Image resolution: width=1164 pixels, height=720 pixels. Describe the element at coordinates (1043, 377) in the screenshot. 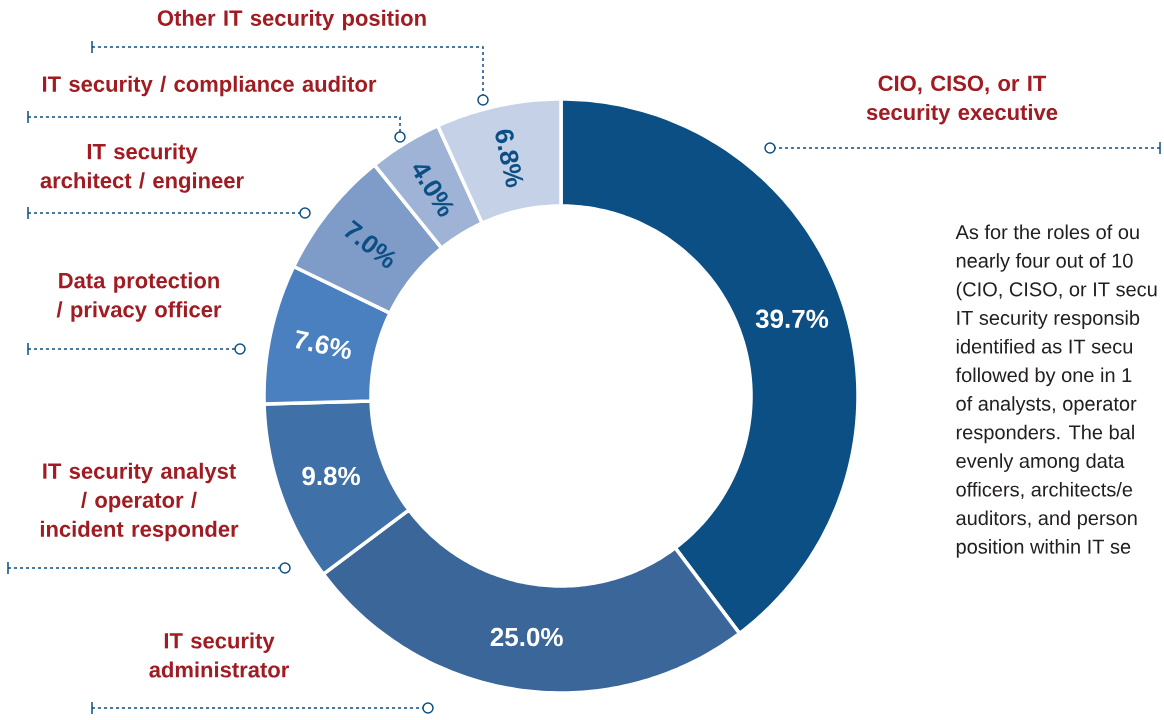

I see `text: followed by one in 1` at that location.